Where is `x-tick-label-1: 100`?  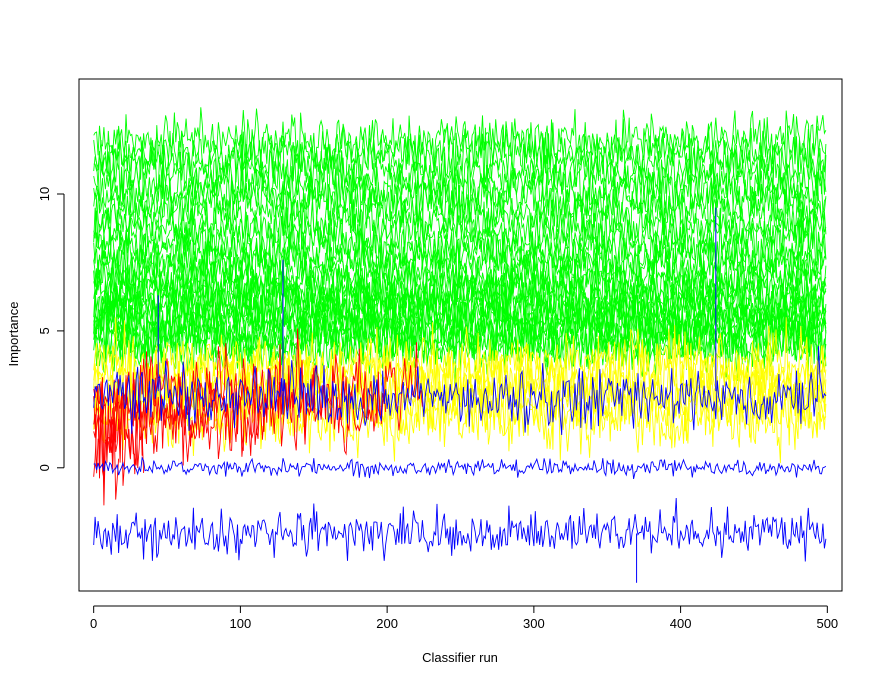 x-tick-label-1: 100 is located at coordinates (241, 623).